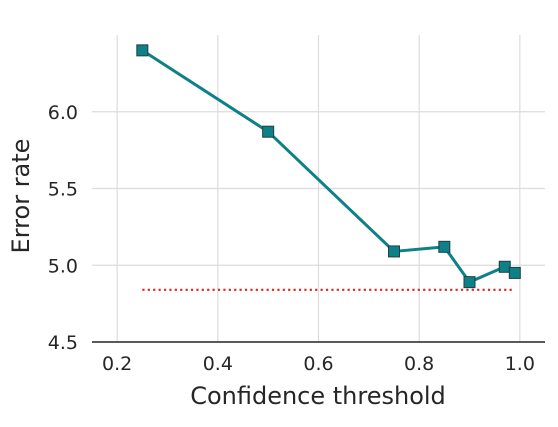 The height and width of the screenshot is (427, 558). Describe the element at coordinates (218, 364) in the screenshot. I see `x-tick-label: 0.4` at that location.